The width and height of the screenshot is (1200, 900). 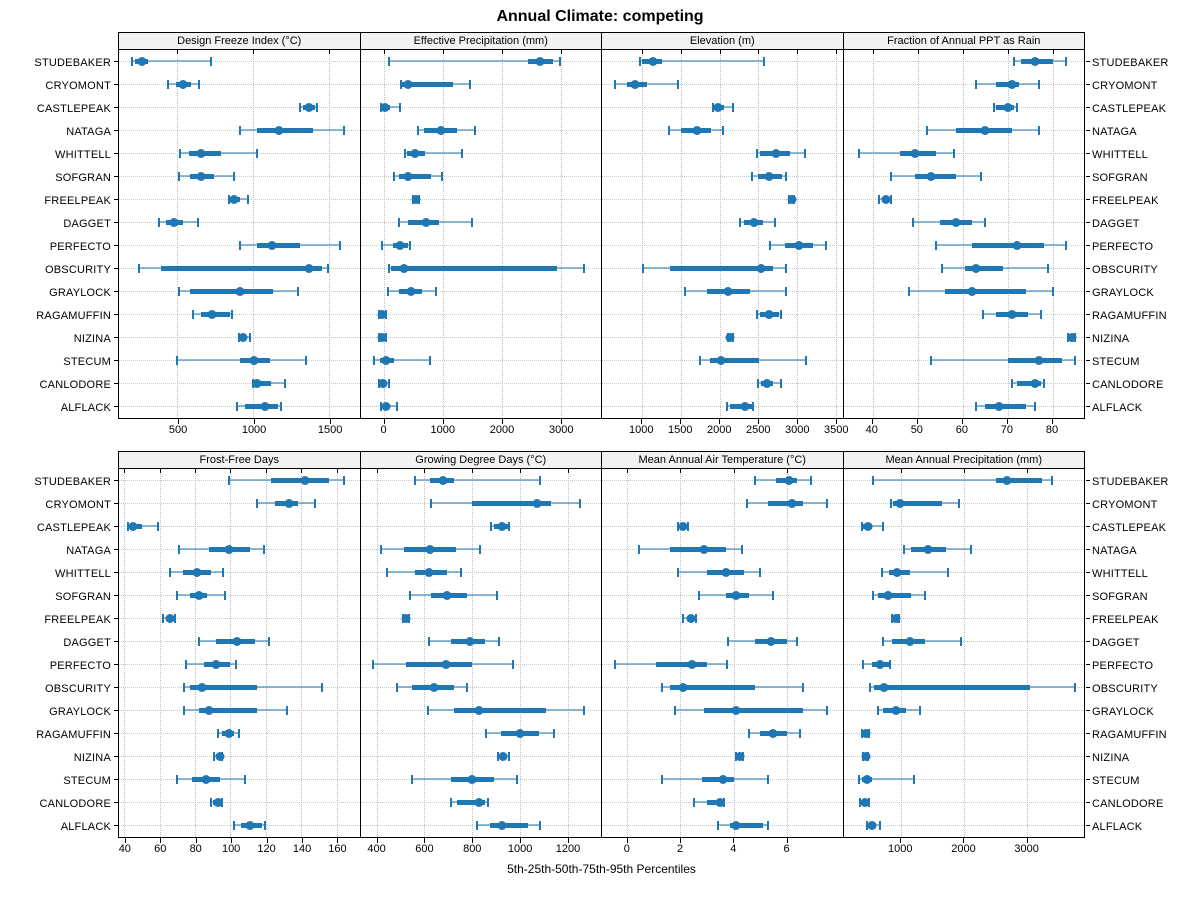 What do you see at coordinates (916, 430) in the screenshot?
I see `tick-label: 50` at bounding box center [916, 430].